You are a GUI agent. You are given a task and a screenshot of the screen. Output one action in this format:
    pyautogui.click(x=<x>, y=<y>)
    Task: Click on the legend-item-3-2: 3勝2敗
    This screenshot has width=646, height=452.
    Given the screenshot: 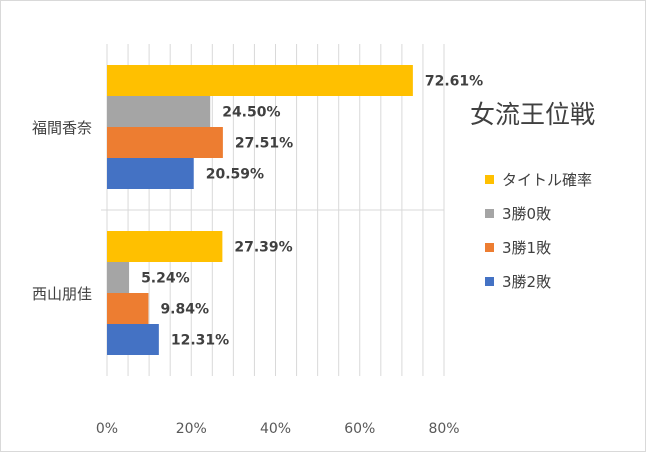 What is the action you would take?
    pyautogui.click(x=538, y=281)
    